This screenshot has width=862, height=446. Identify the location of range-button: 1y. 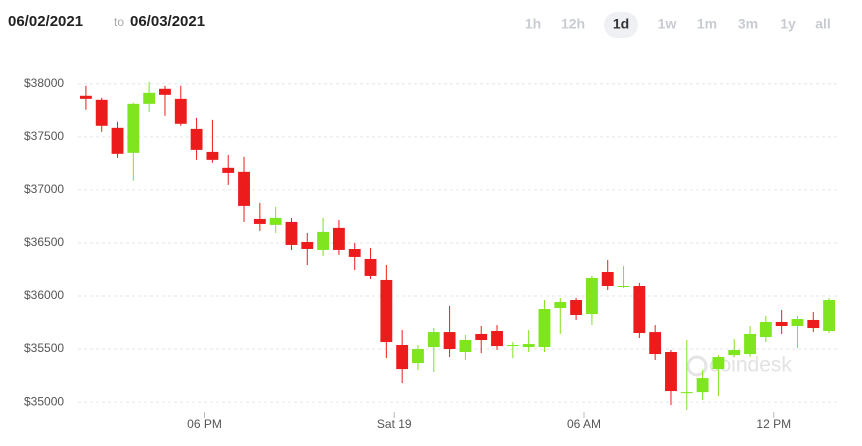
(788, 24).